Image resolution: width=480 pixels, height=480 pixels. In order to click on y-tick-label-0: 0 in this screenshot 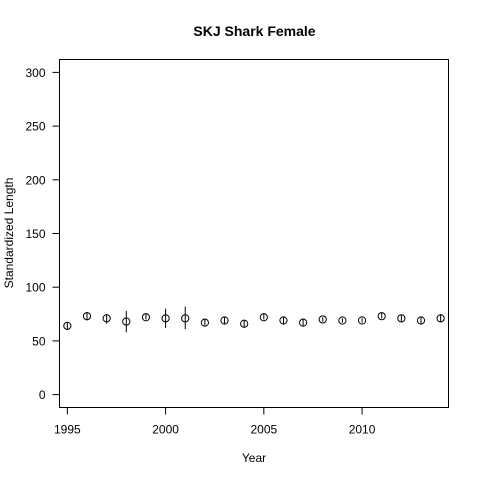, I will do `click(42, 395)`.